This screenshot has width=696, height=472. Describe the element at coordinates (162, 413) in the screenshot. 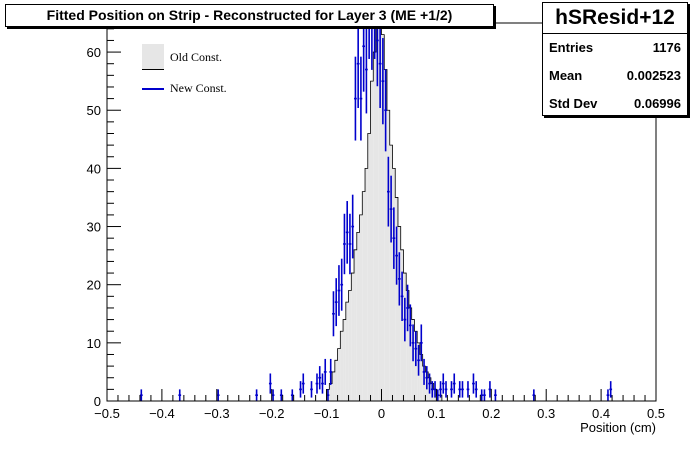

I see `x-tick-label: −0.4` at that location.